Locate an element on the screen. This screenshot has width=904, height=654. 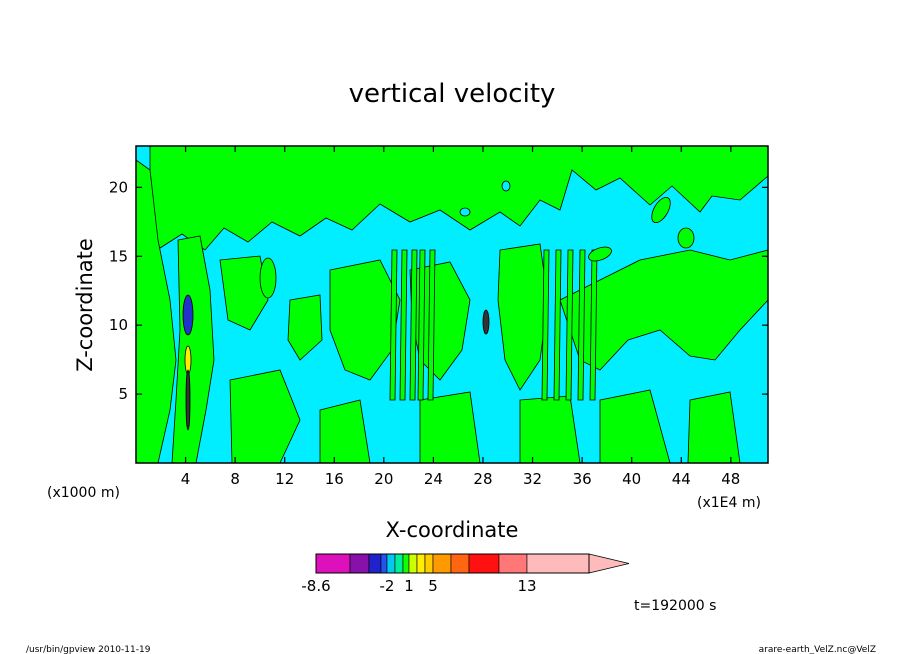
colorbar-tick-label: 13 is located at coordinates (526, 586).